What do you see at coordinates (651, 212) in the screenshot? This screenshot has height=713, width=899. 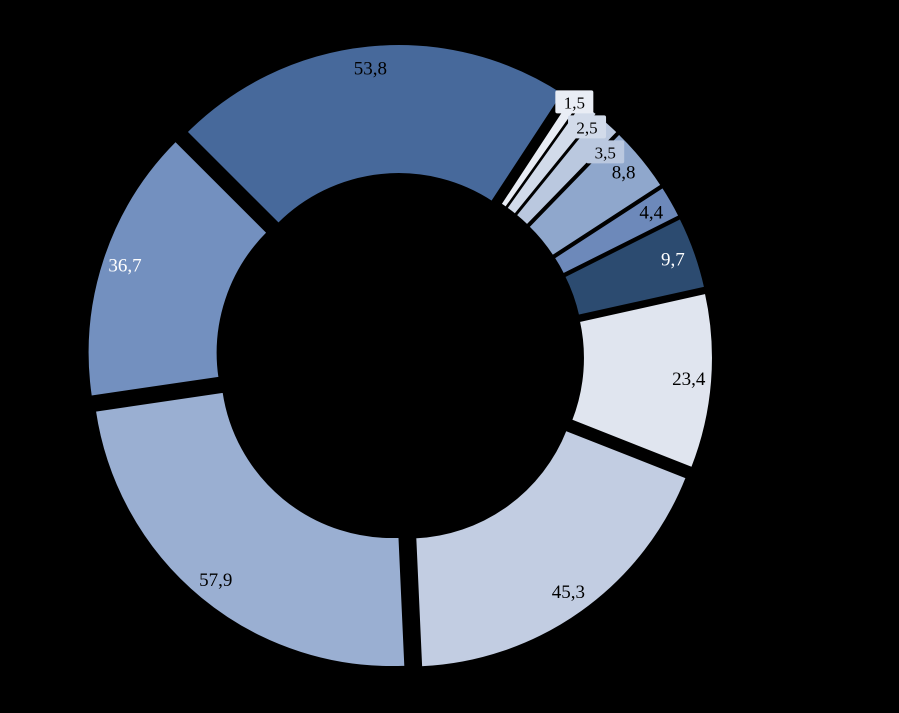 I see `slice-label-4-4: 4,4` at bounding box center [651, 212].